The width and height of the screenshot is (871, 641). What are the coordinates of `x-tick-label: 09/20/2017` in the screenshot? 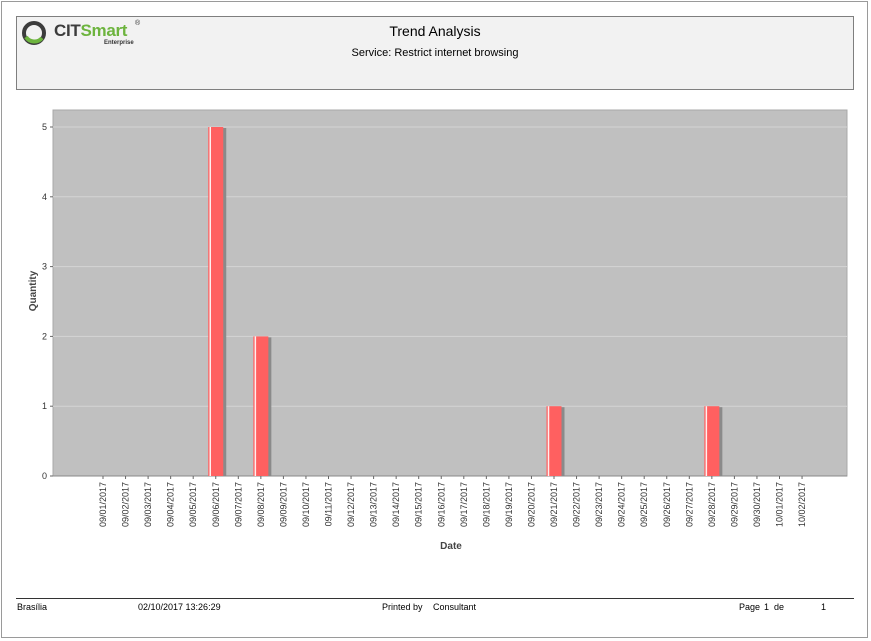 It's located at (531, 504).